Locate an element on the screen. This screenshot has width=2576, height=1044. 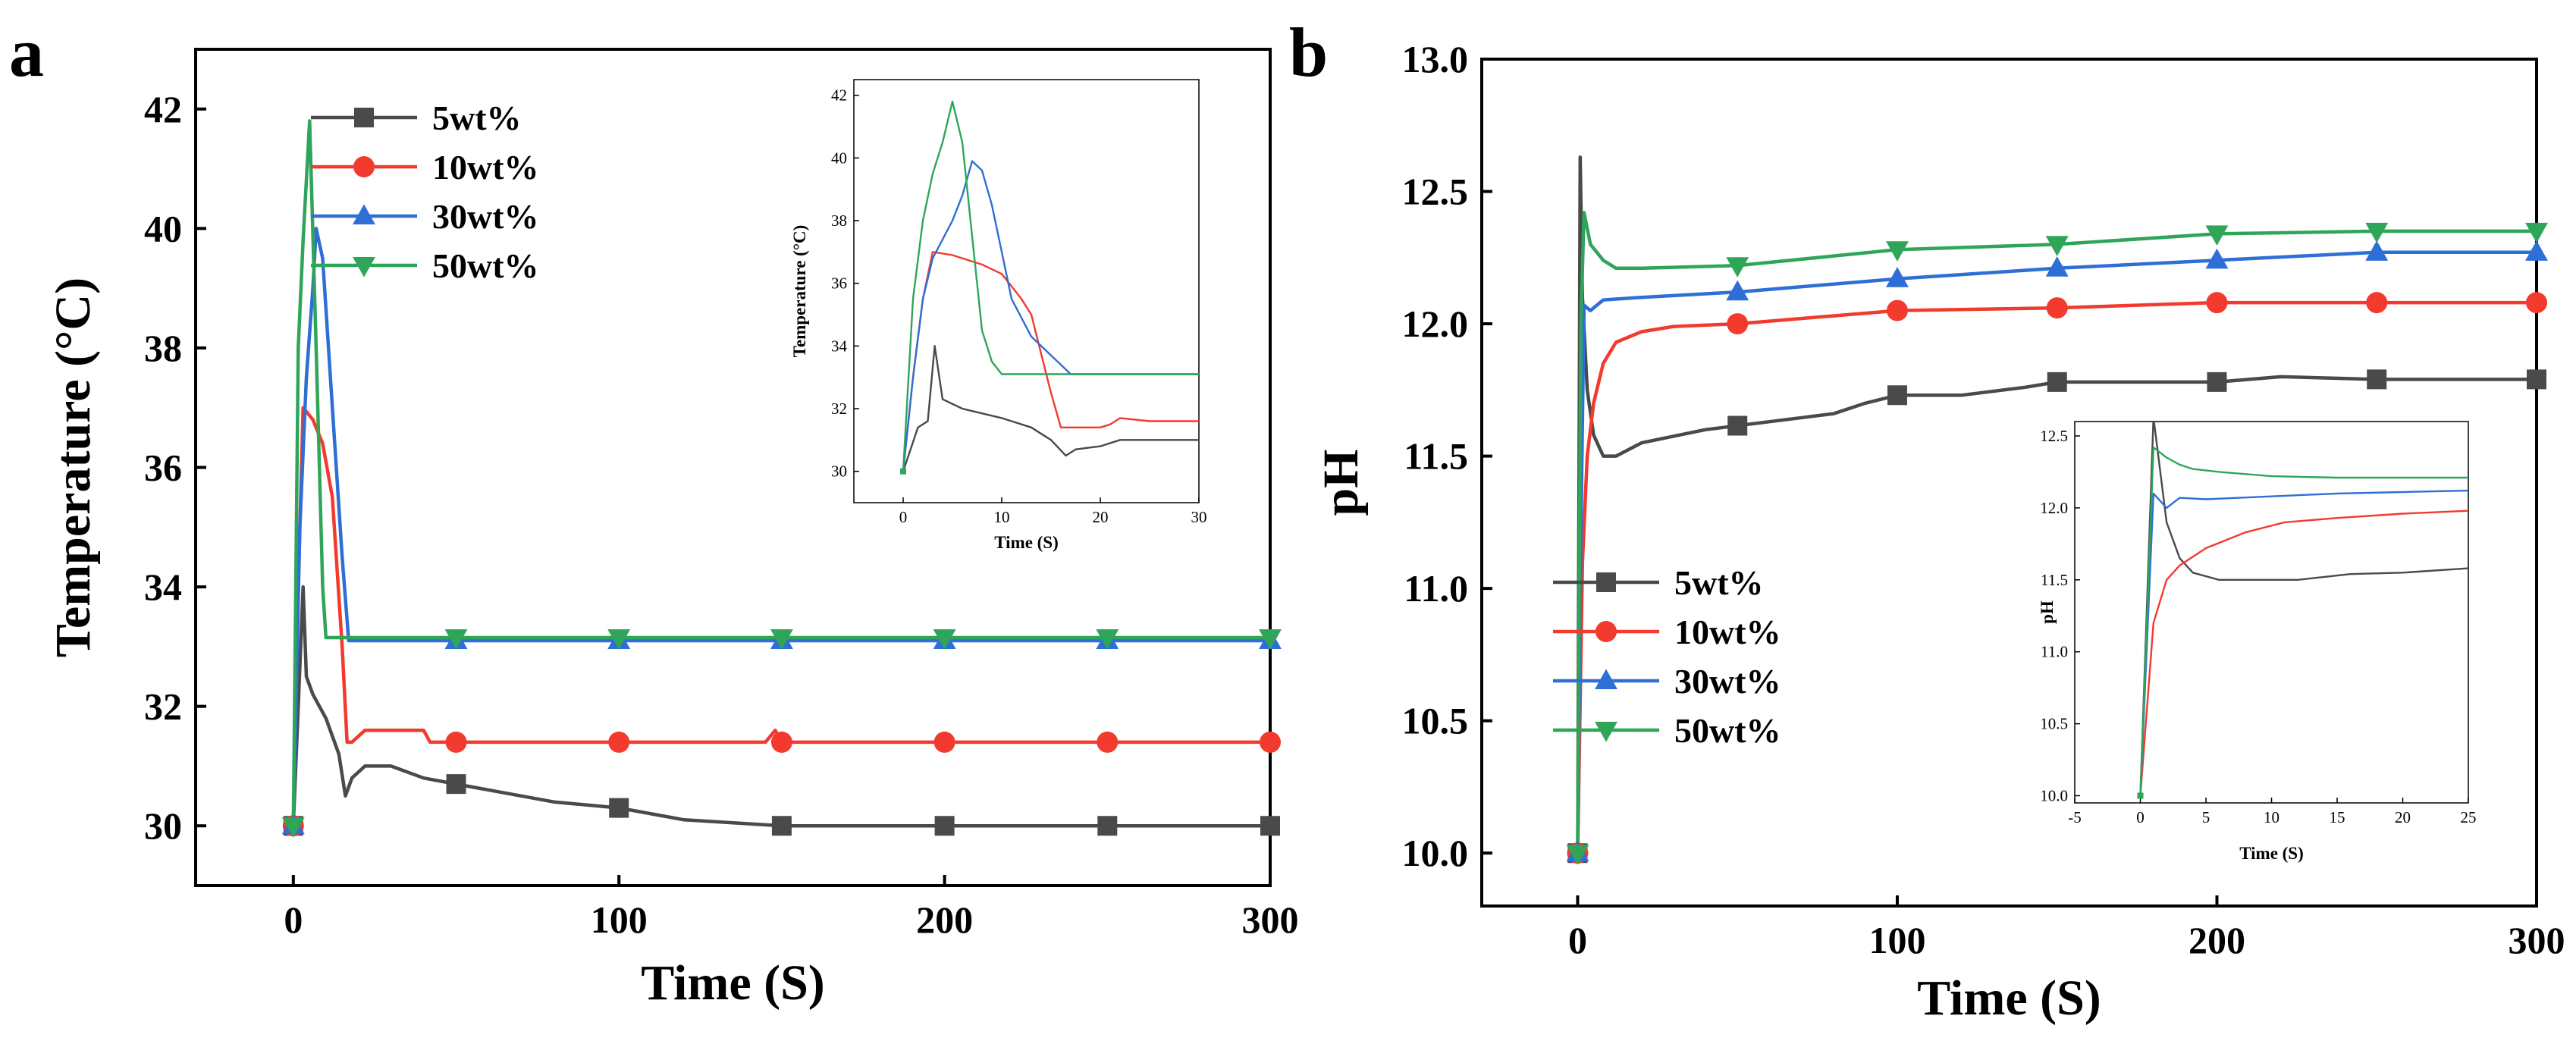
x-tick-label: 30 is located at coordinates (1199, 517).